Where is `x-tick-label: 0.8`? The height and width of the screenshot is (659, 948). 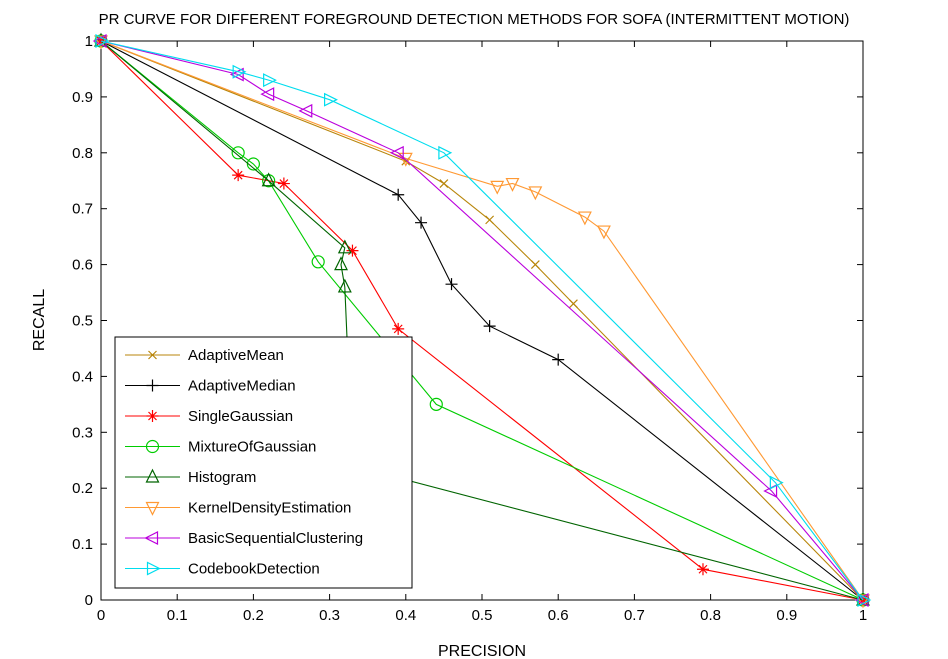
x-tick-label: 0.8 is located at coordinates (710, 615).